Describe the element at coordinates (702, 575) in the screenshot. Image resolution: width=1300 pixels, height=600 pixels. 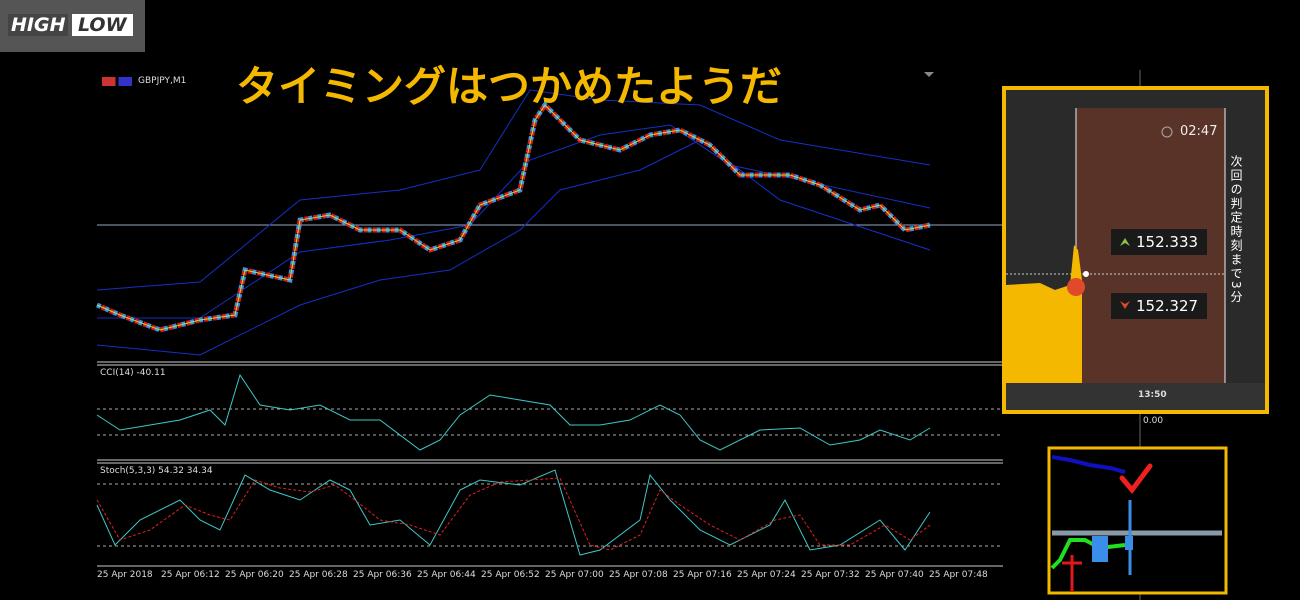
I see `x-tick-label: 25 Apr 07:16` at that location.